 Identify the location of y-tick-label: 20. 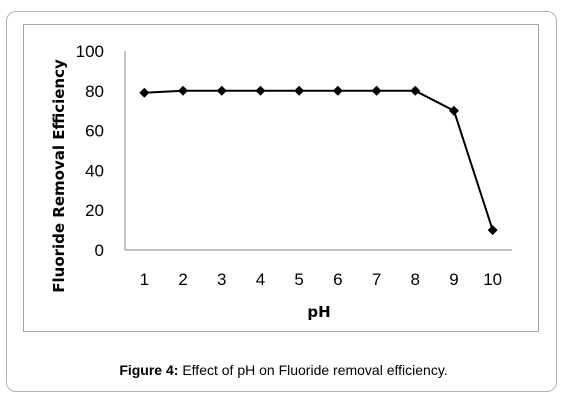
(94, 210).